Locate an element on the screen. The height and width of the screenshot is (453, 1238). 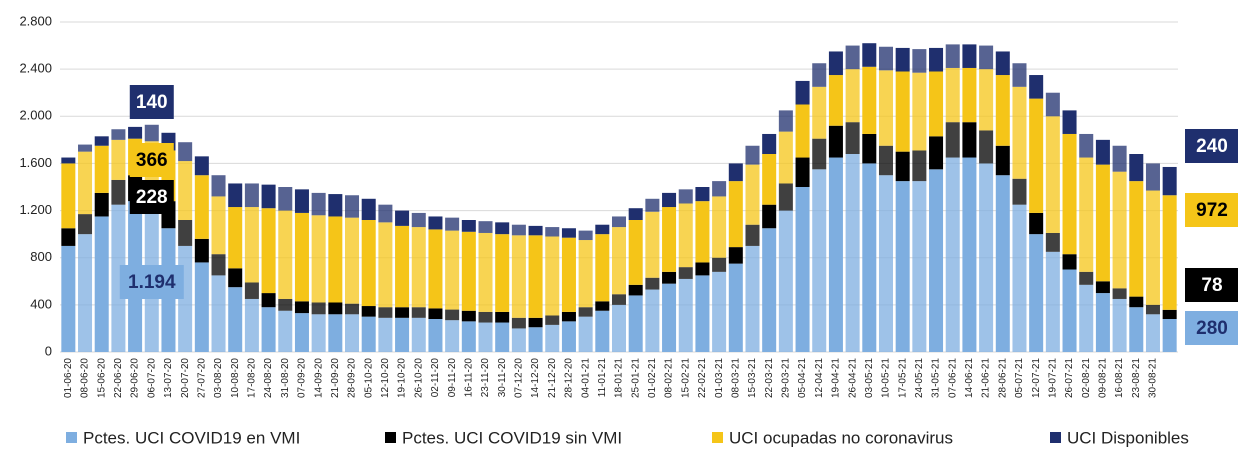
x-tick-label: 26-07-21 is located at coordinates (1069, 378).